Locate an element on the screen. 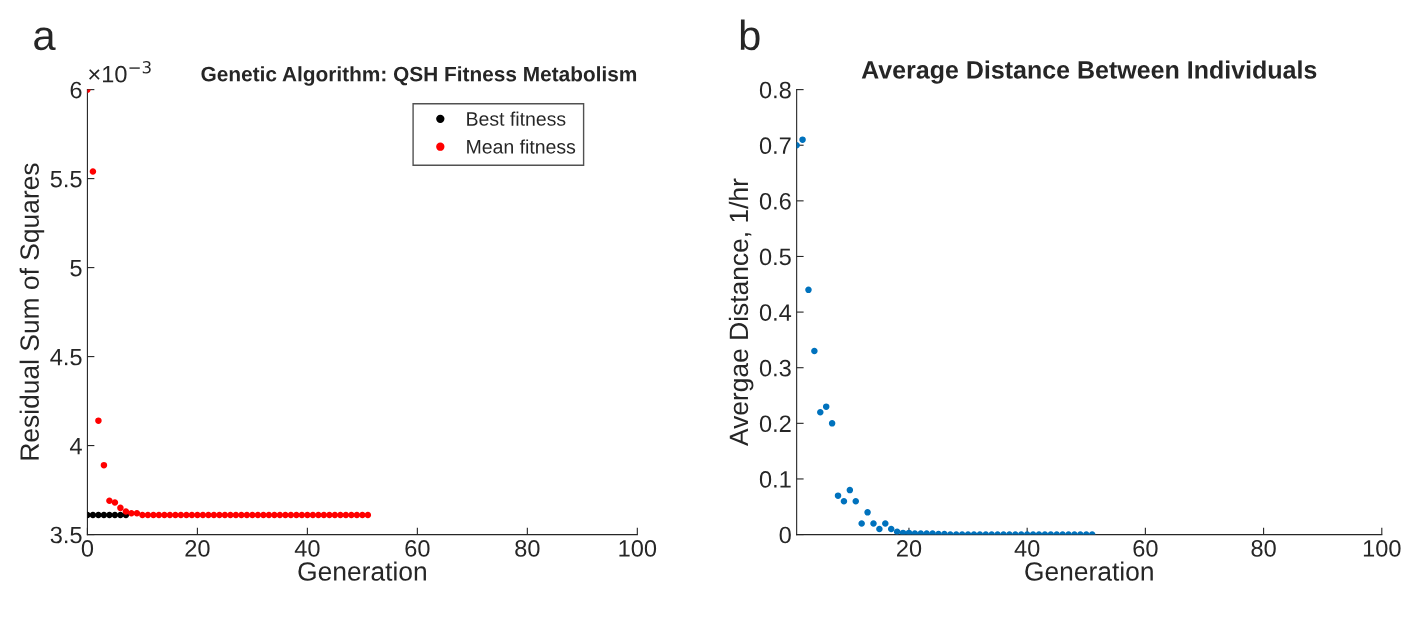 The image size is (1410, 618). text: b is located at coordinates (750, 35).